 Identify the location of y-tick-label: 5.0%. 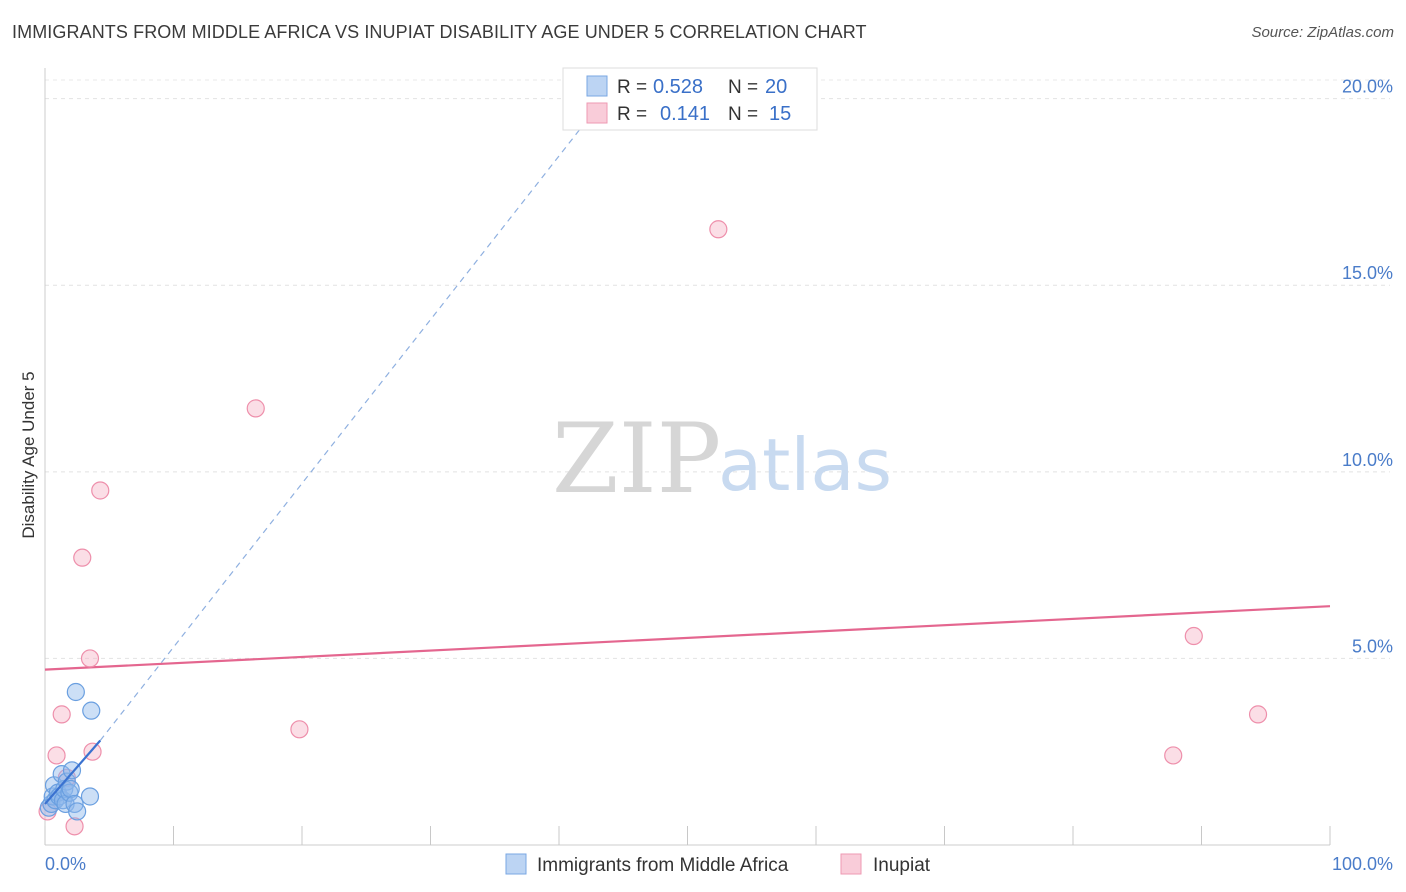
(1372, 646).